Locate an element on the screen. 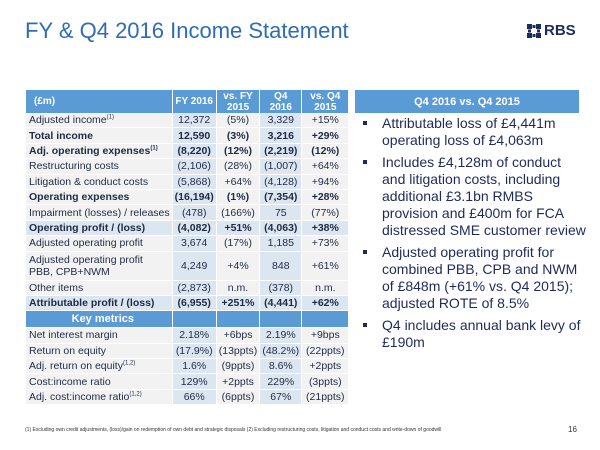 This screenshot has height=450, width=600. row-label: Restructuring costs is located at coordinates (99, 167).